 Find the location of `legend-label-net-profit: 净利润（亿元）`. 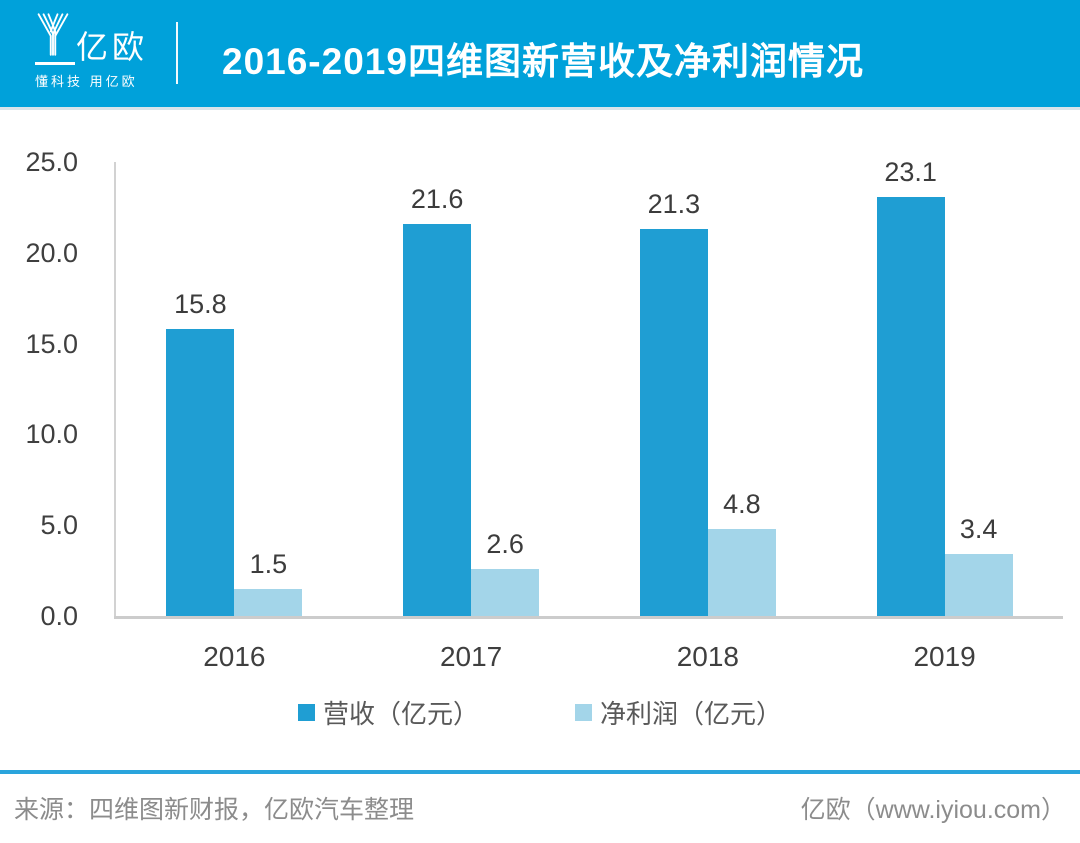

legend-label-net-profit: 净利润（亿元） is located at coordinates (691, 713).